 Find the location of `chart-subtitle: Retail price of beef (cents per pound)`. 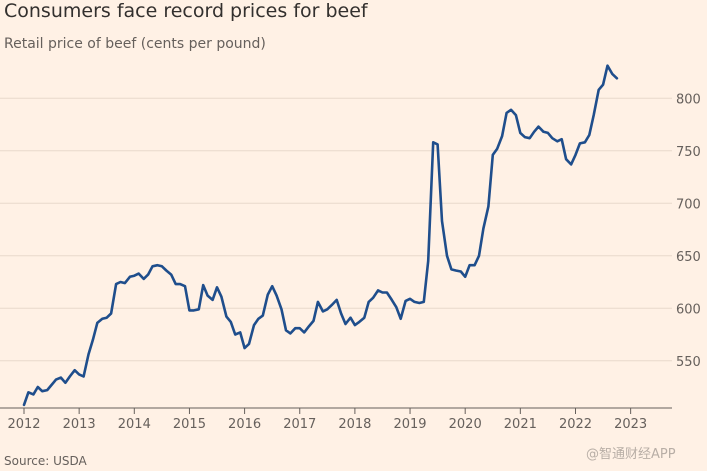

chart-subtitle: Retail price of beef (cents per pound) is located at coordinates (135, 44).